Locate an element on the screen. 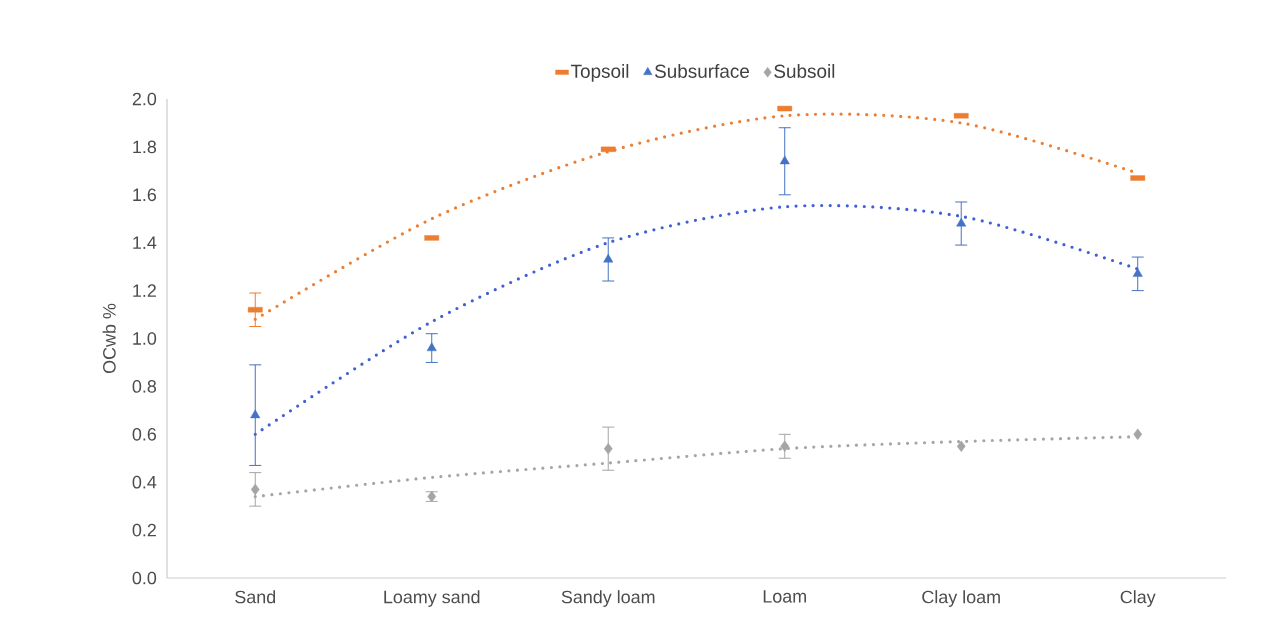 The image size is (1266, 644). legend-label: Topsoil is located at coordinates (599, 73).